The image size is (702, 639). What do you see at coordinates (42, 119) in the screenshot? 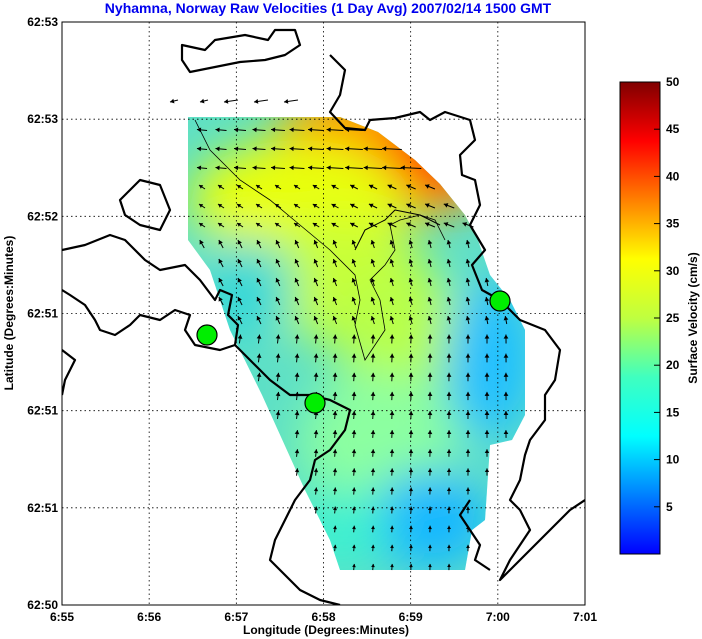
I see `y-tick-label: 62:53` at bounding box center [42, 119].